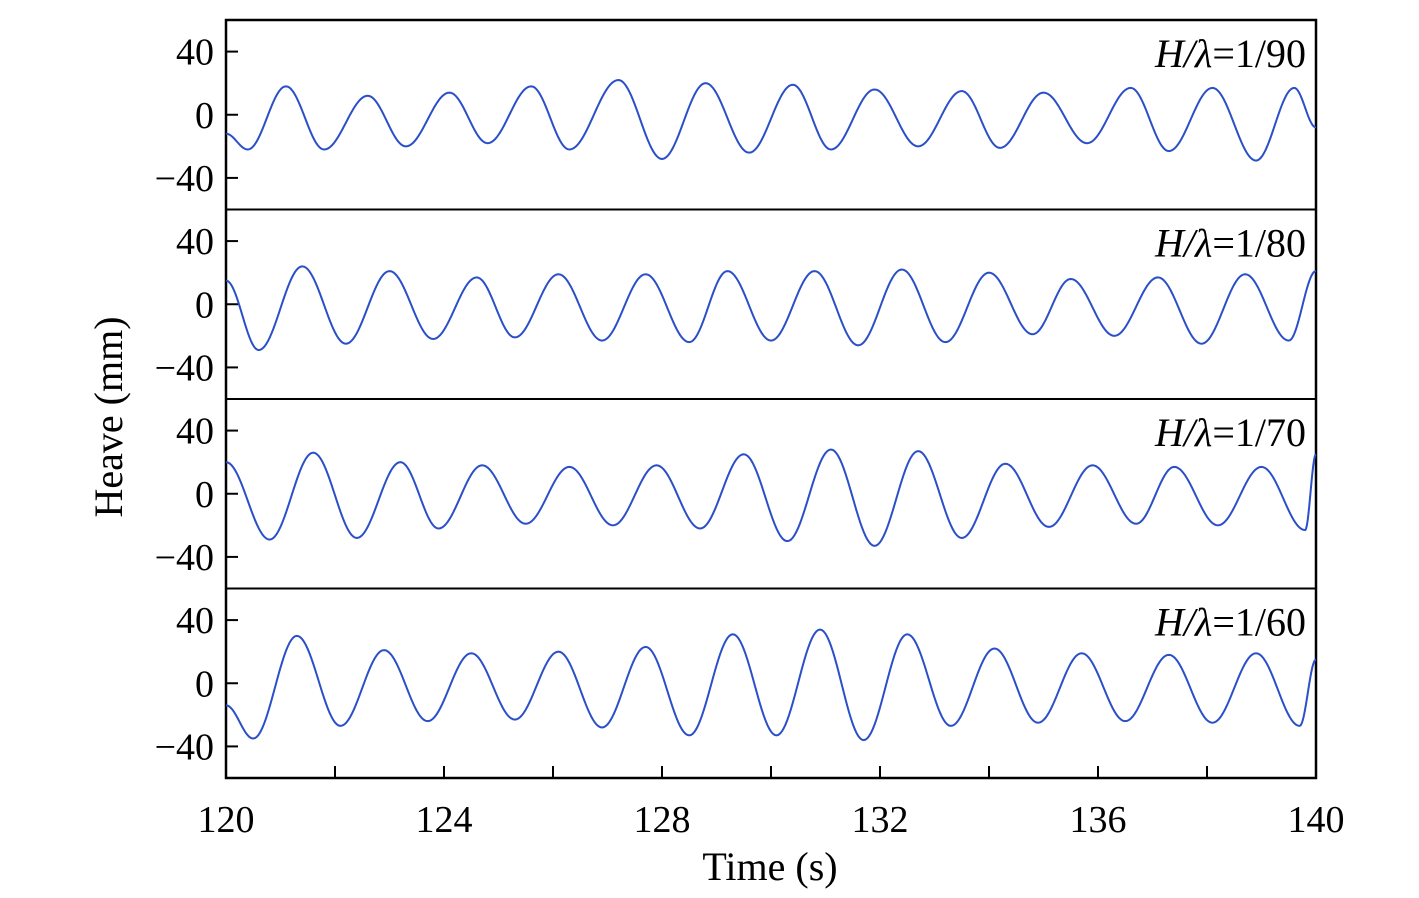  What do you see at coordinates (1098, 820) in the screenshot?
I see `x-tick-label: 136` at bounding box center [1098, 820].